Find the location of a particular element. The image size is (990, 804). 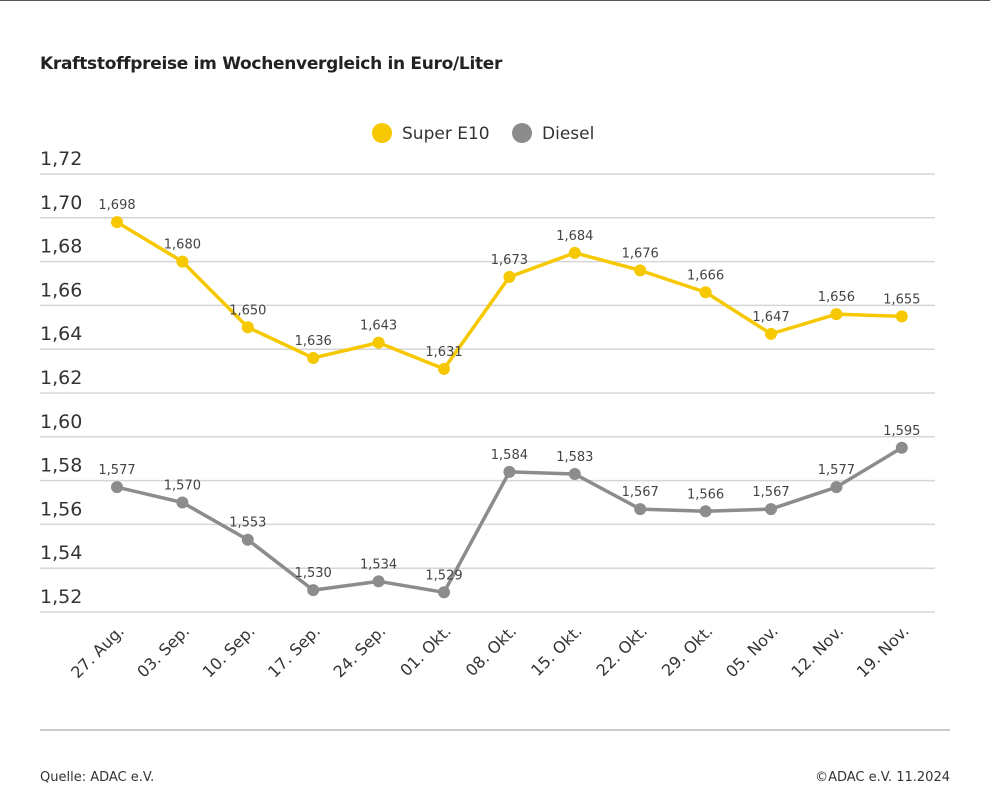

top-border is located at coordinates (495, 0).